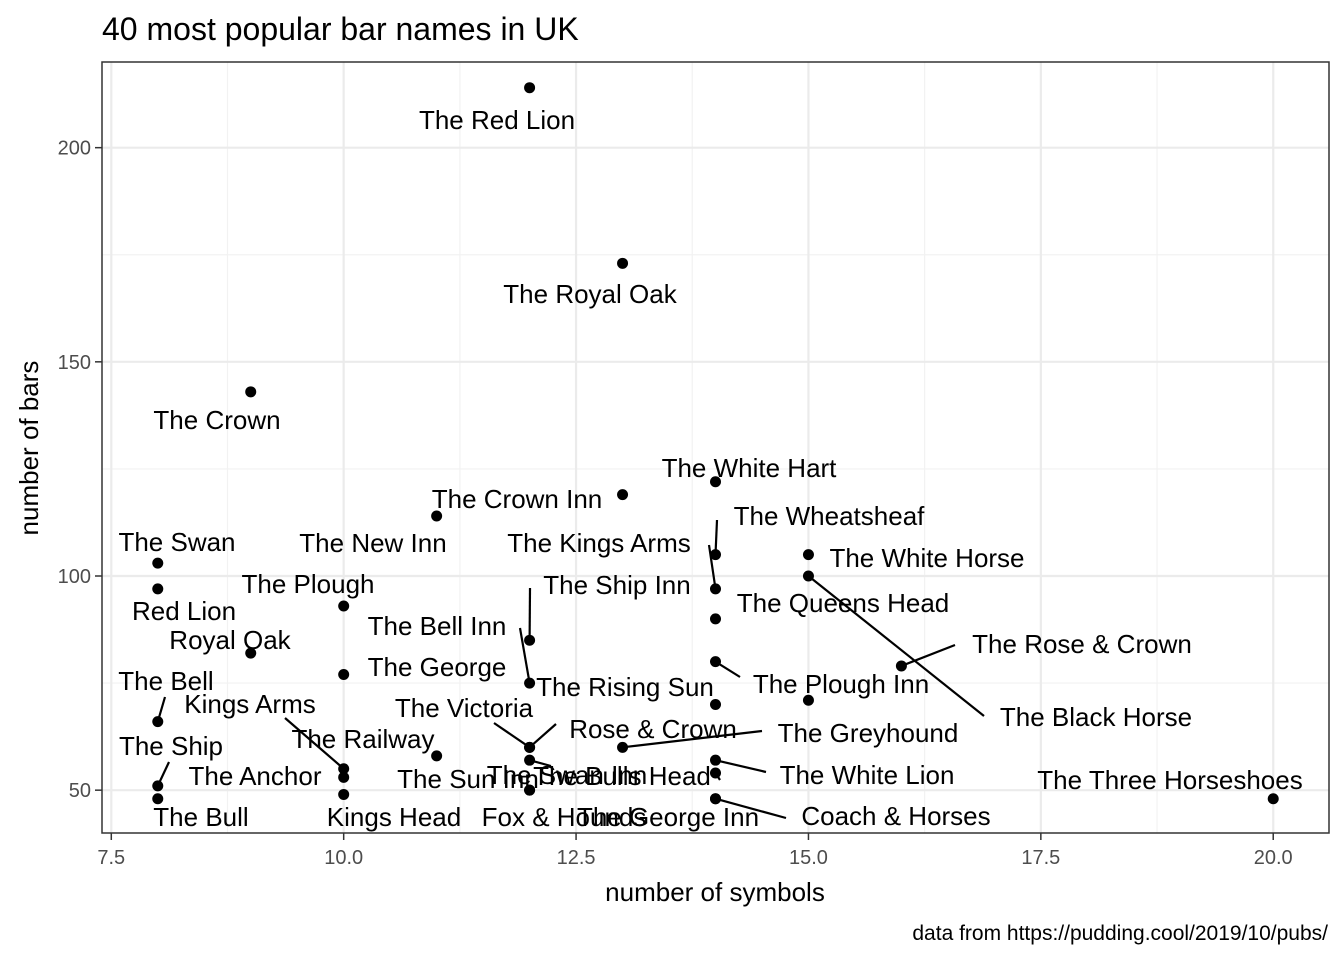  What do you see at coordinates (668, 817) in the screenshot?
I see `data-label: The George Inn` at bounding box center [668, 817].